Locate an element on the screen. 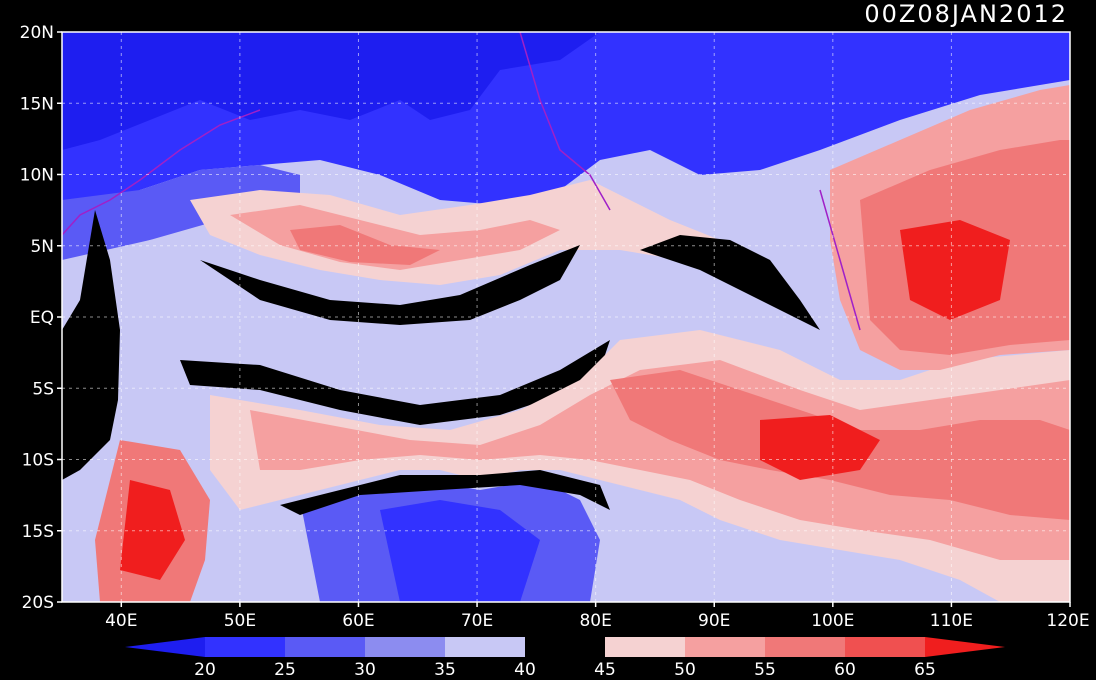  map-title: 00Z08JAN2012 is located at coordinates (966, 14).